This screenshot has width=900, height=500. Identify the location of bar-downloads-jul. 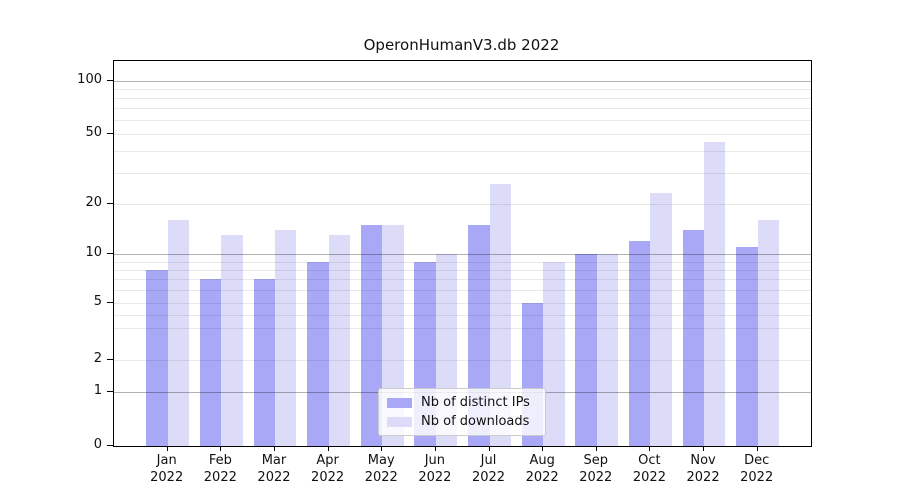
(500, 314).